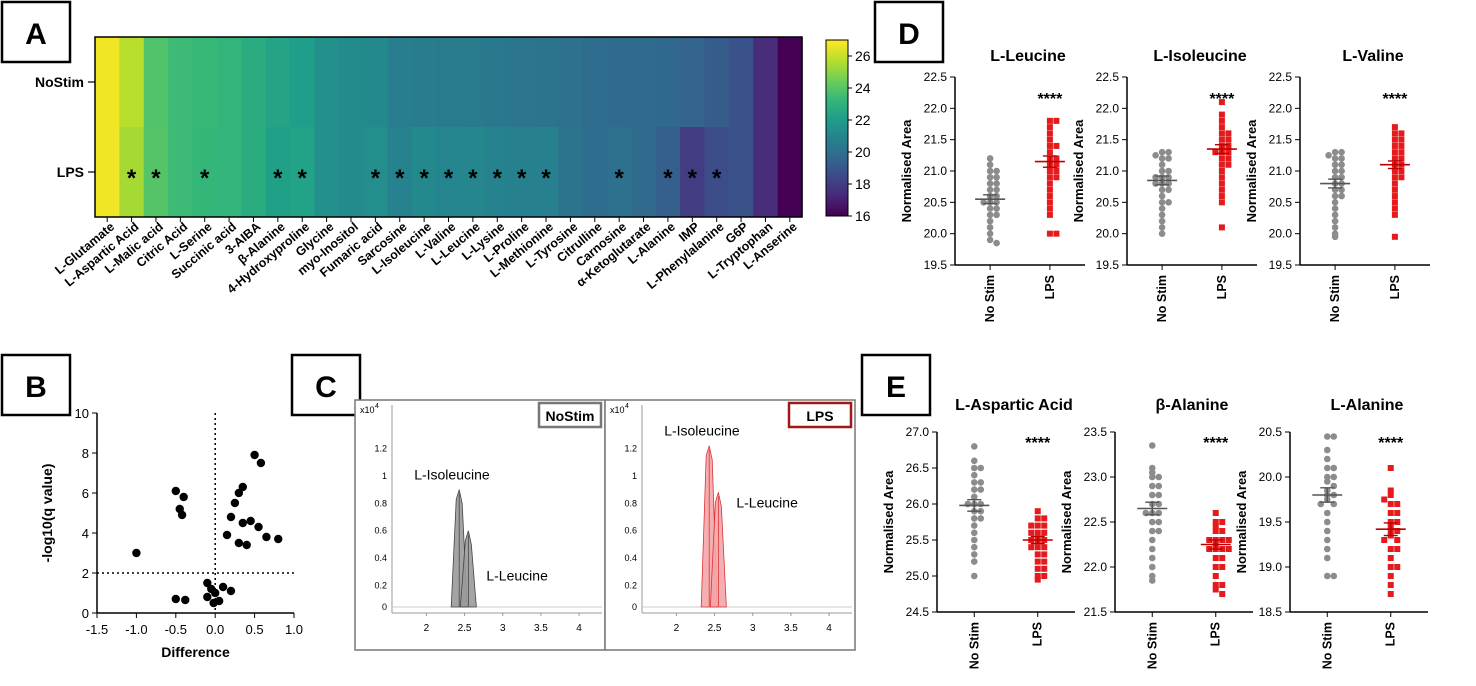  Describe the element at coordinates (1271, 567) in the screenshot. I see `dot-y-tick-label: 19.0` at that location.